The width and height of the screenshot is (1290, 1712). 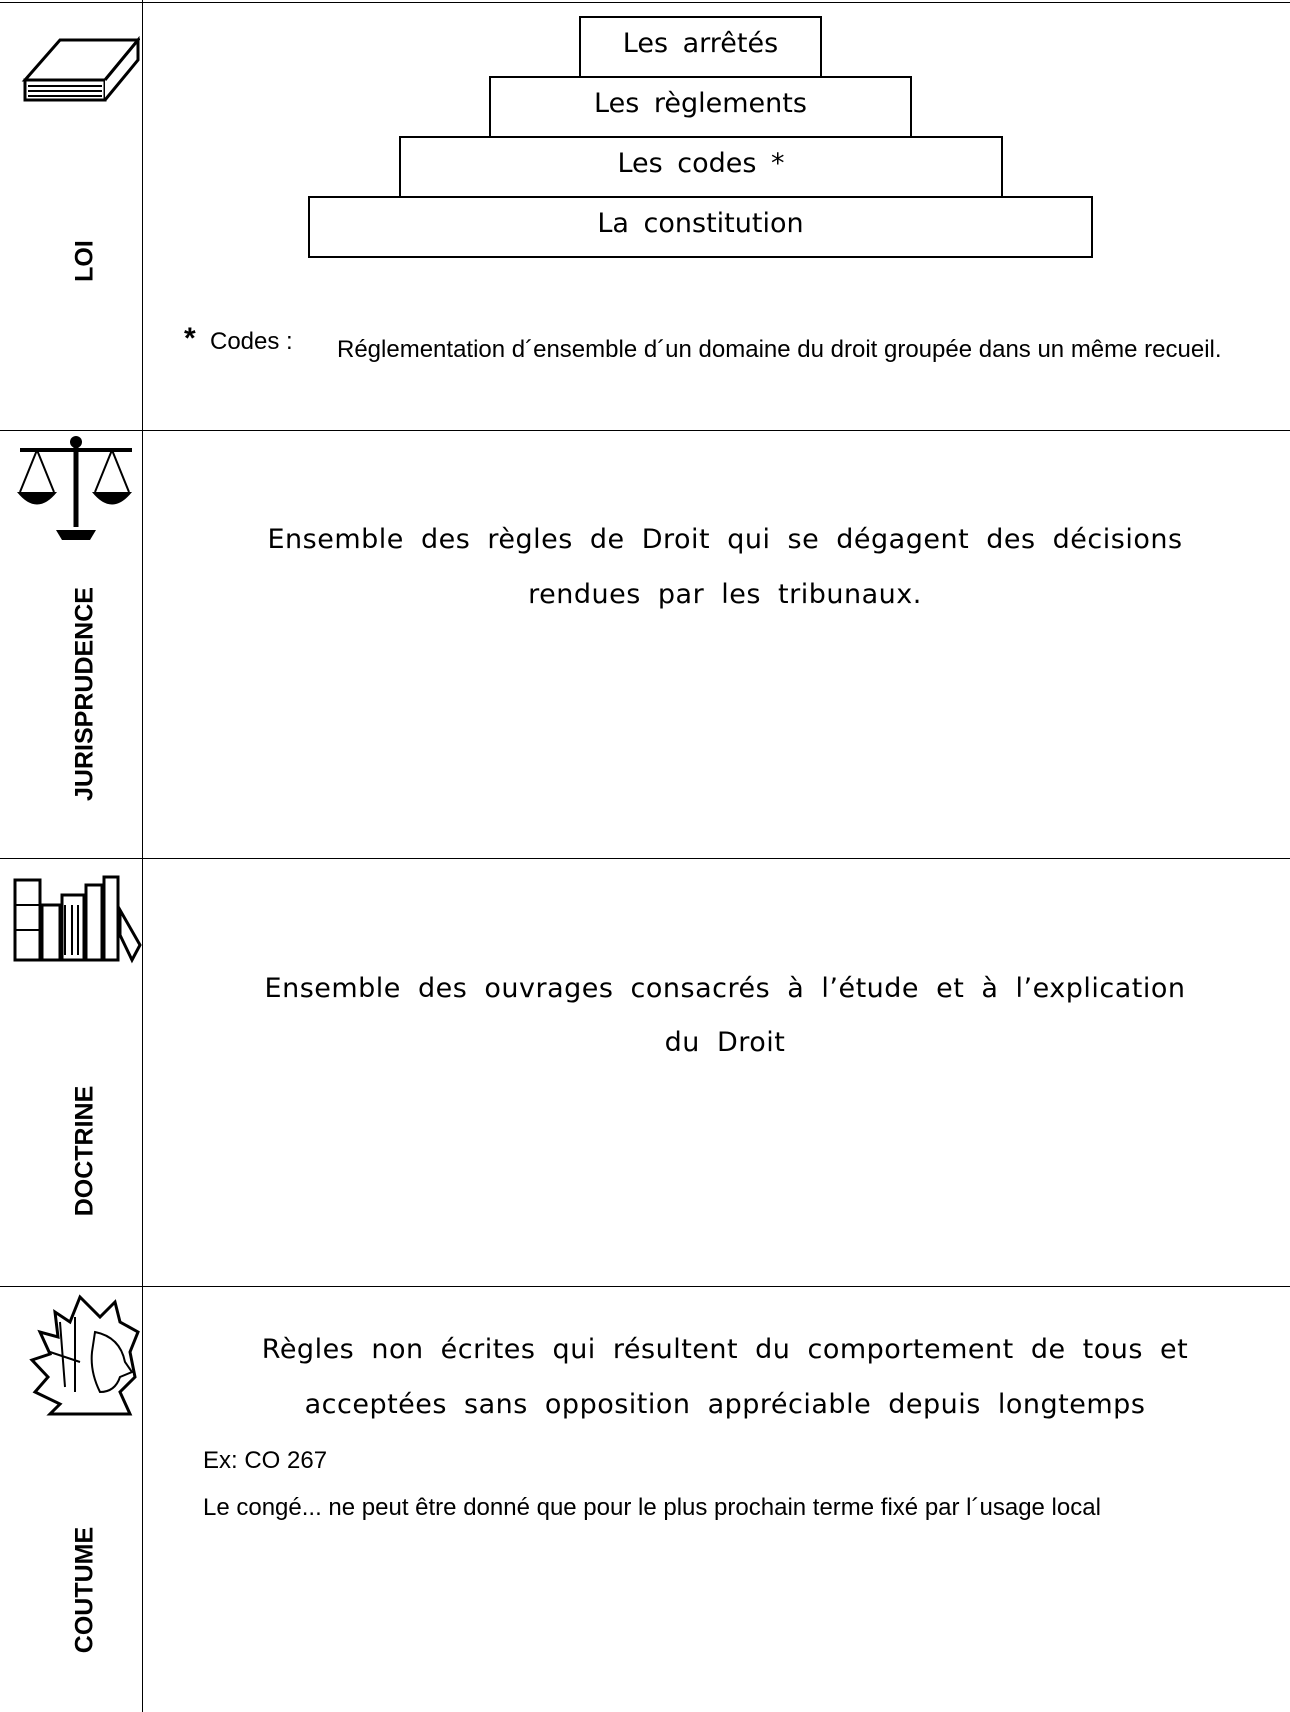 I want to click on pyramid-level: Les arrêtés, so click(x=700, y=47).